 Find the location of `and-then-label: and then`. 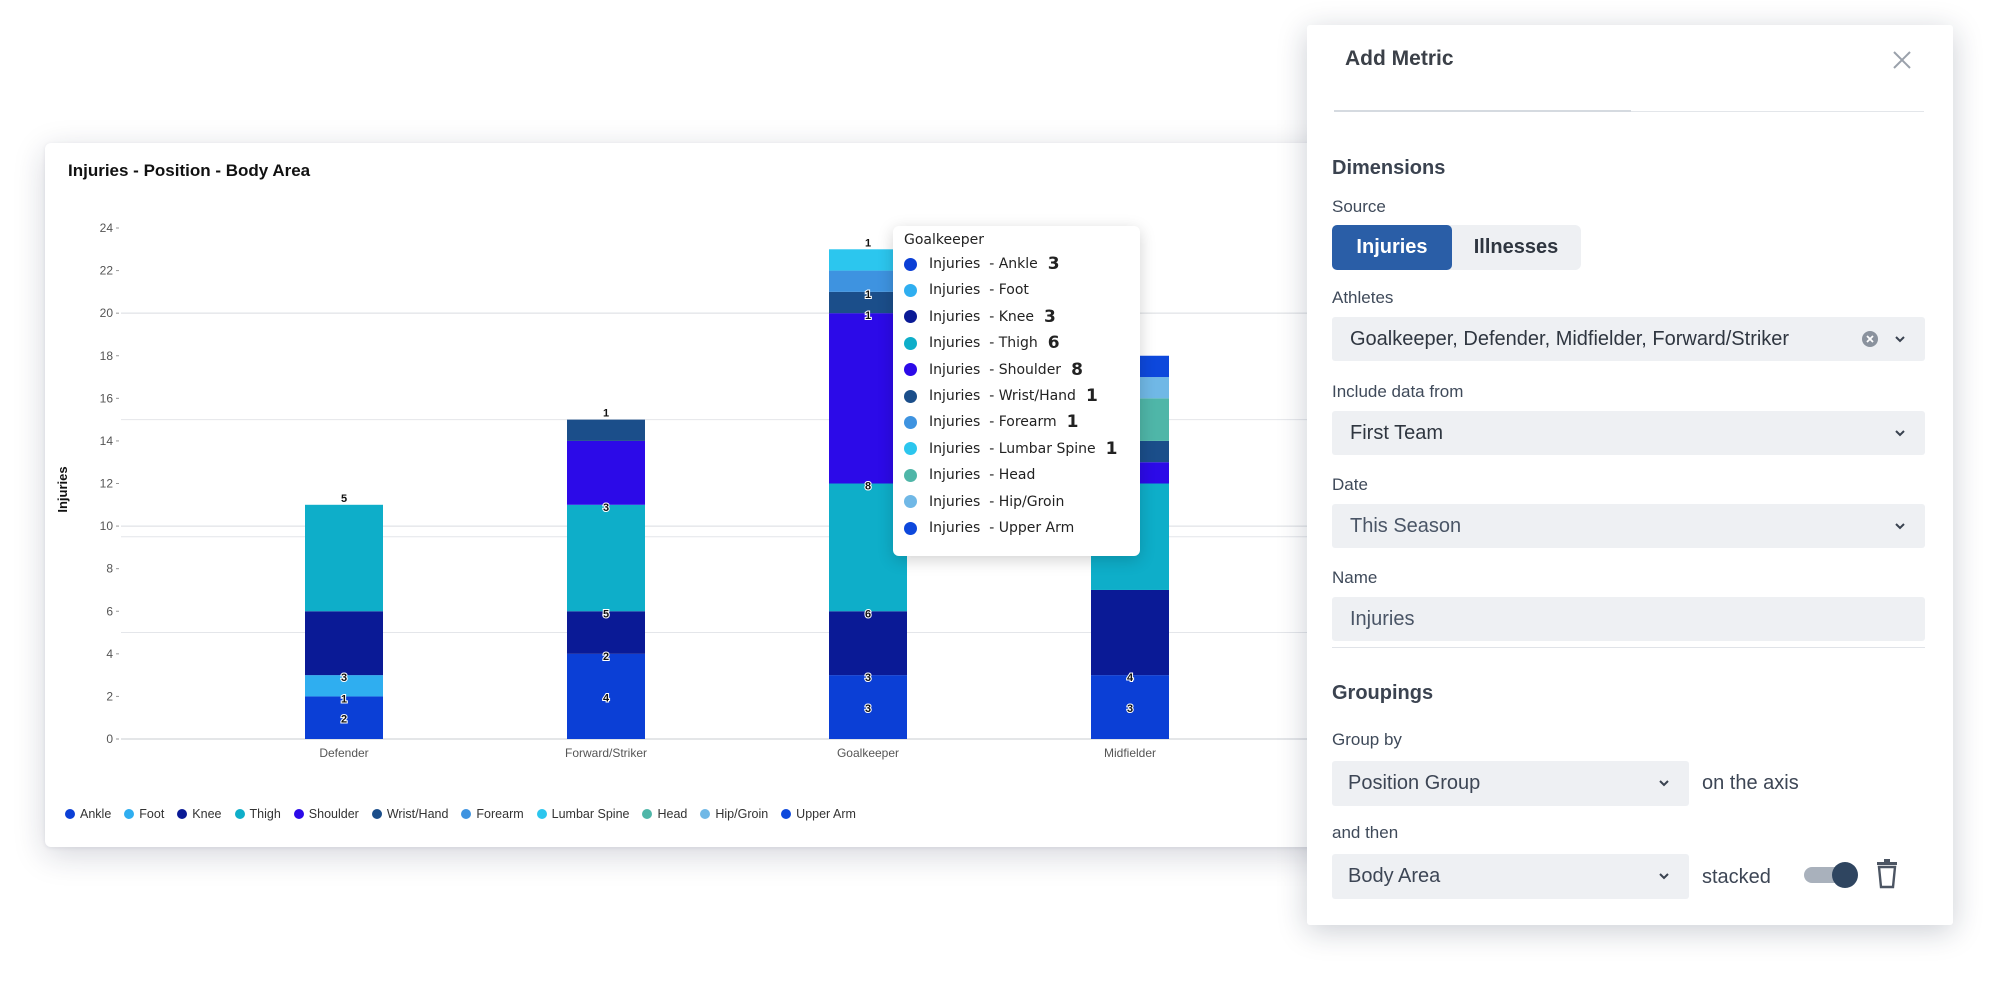

and-then-label: and then is located at coordinates (1365, 832).